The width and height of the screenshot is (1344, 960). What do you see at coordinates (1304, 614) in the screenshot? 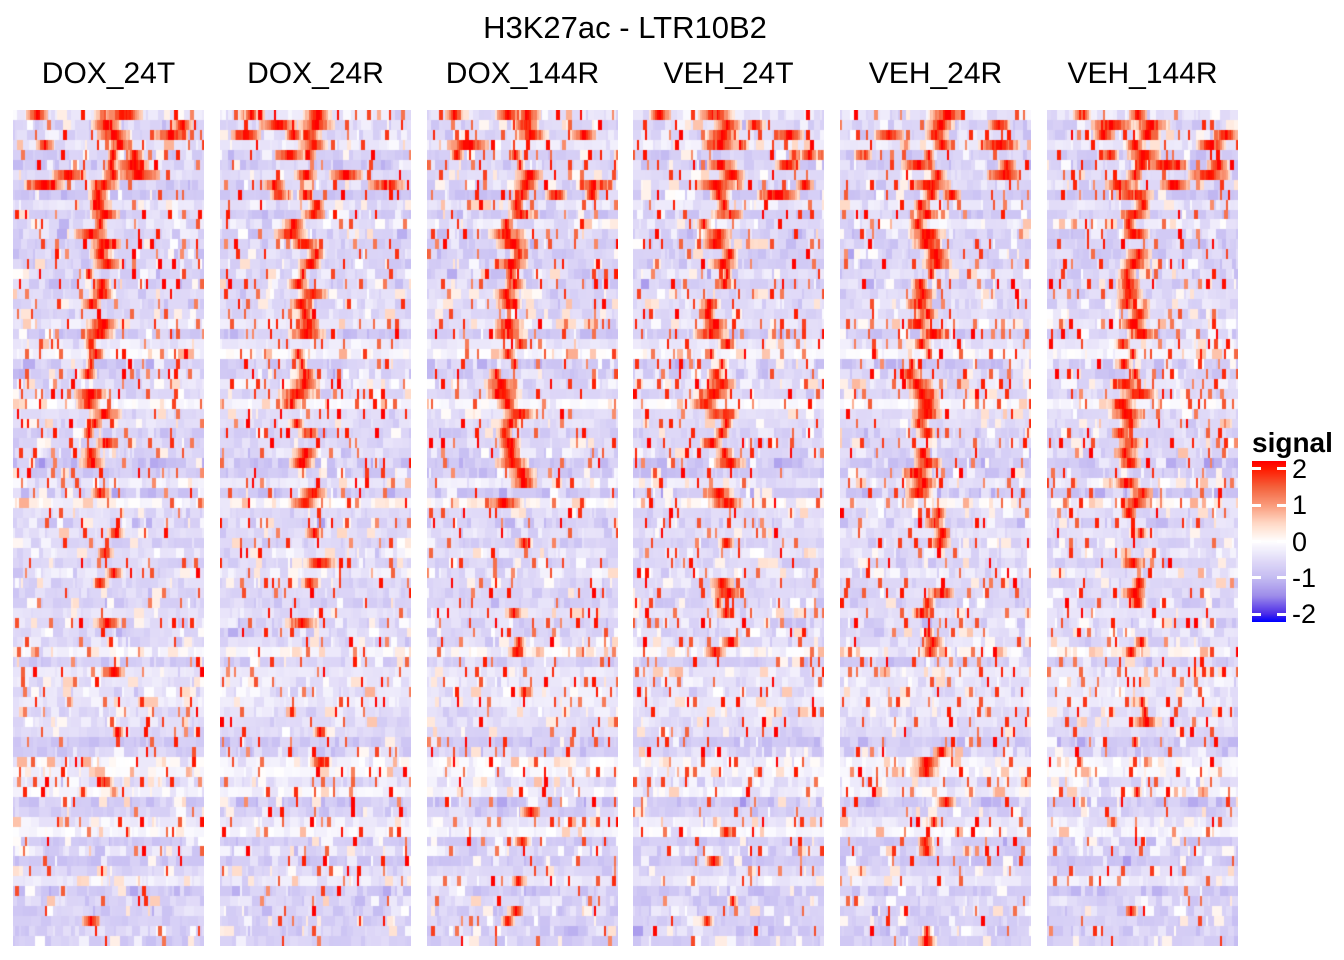
I see `legend-tick-label: -2` at bounding box center [1304, 614].